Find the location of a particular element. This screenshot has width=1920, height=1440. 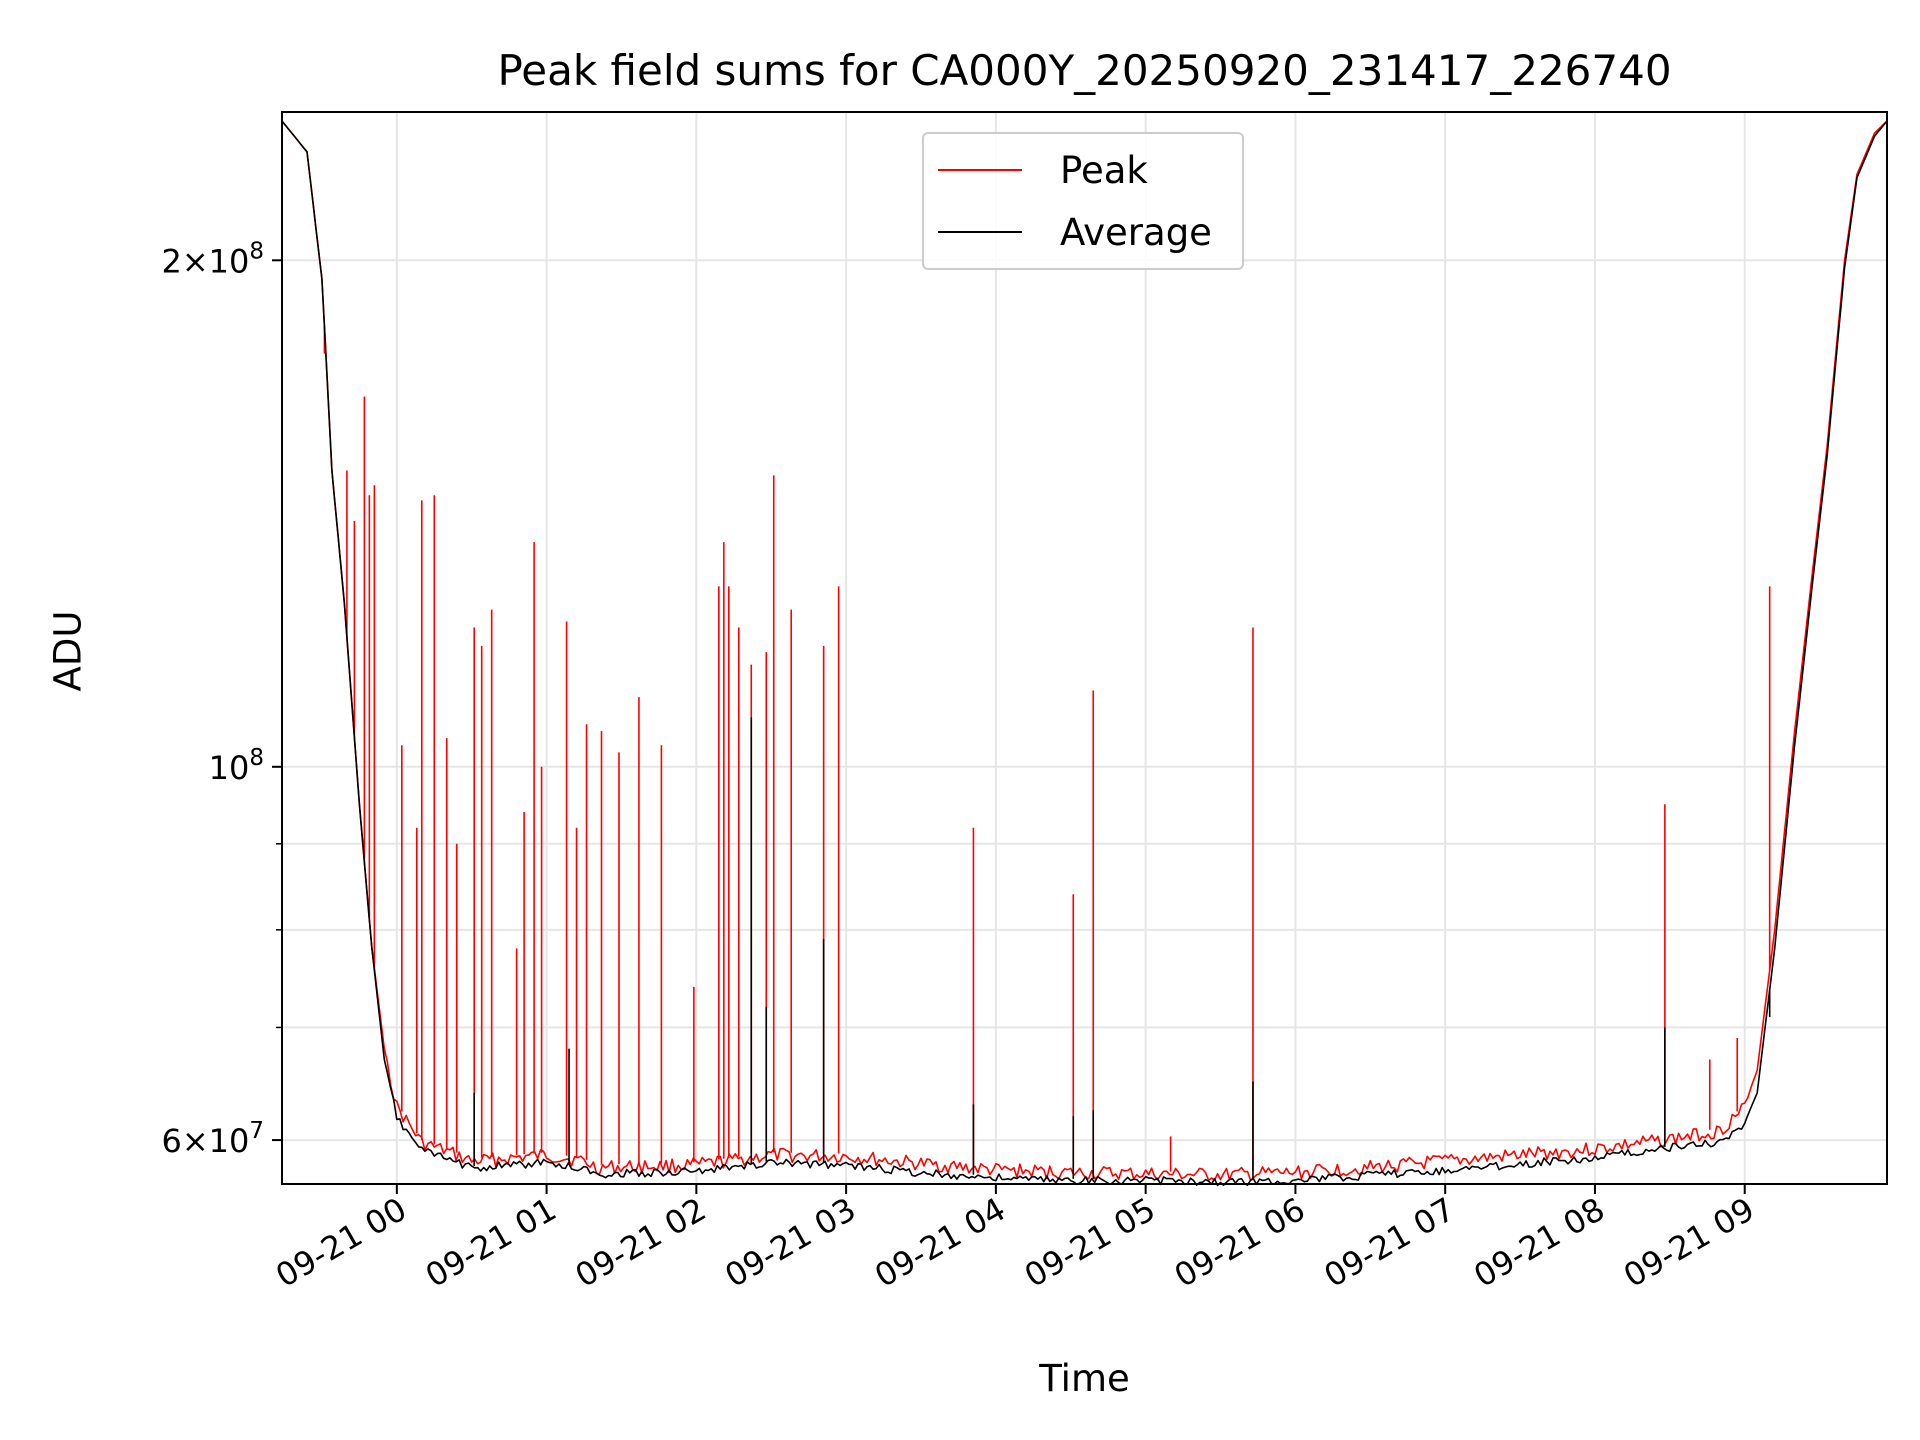

x-tick-label: 09-21 01 is located at coordinates (491, 1242).